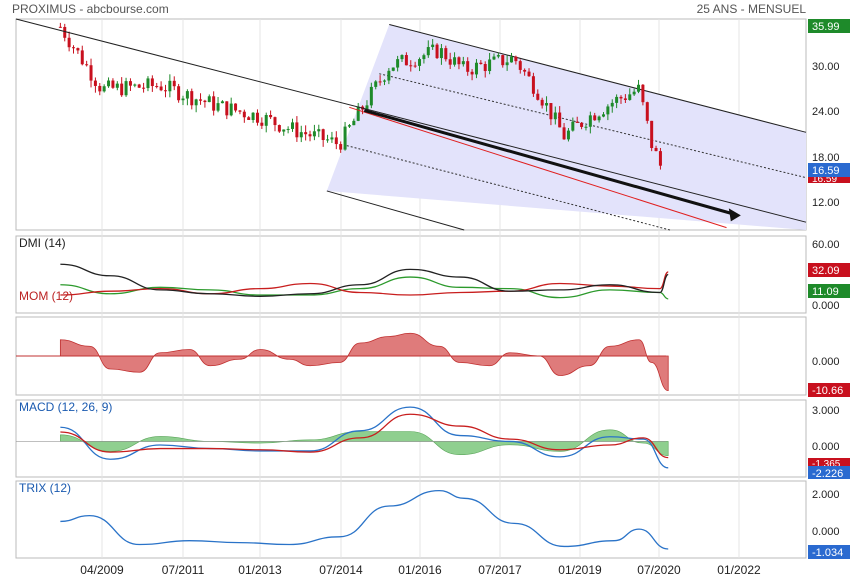 The width and height of the screenshot is (855, 580). What do you see at coordinates (826, 495) in the screenshot?
I see `trix-tick-1: 2.000` at bounding box center [826, 495].